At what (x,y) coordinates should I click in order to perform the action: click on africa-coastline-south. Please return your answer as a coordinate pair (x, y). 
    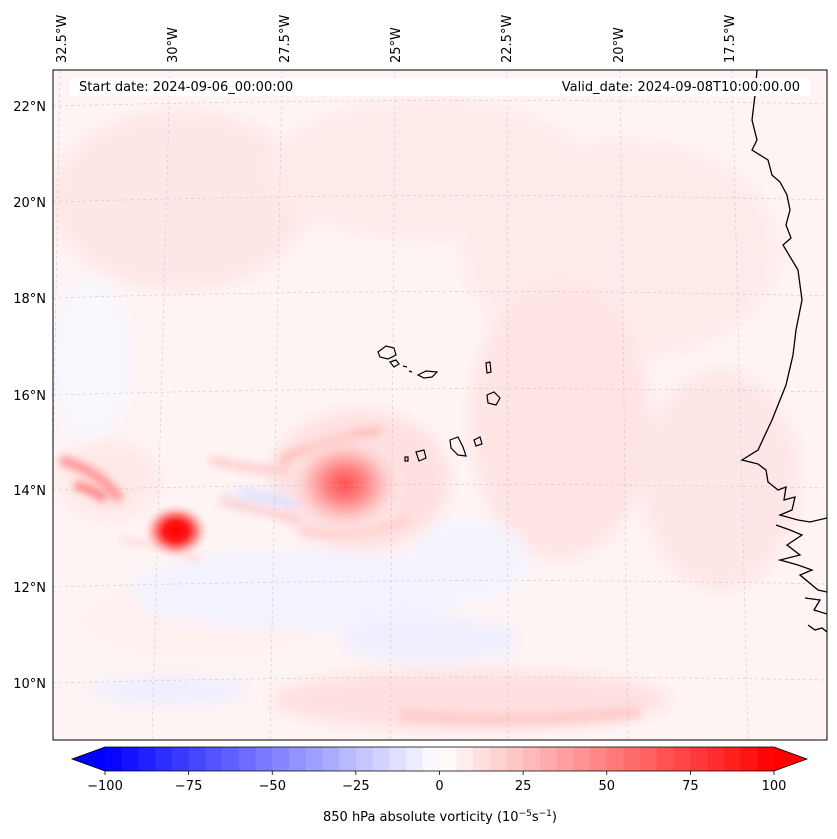
    Looking at the image, I should click on (801, 578).